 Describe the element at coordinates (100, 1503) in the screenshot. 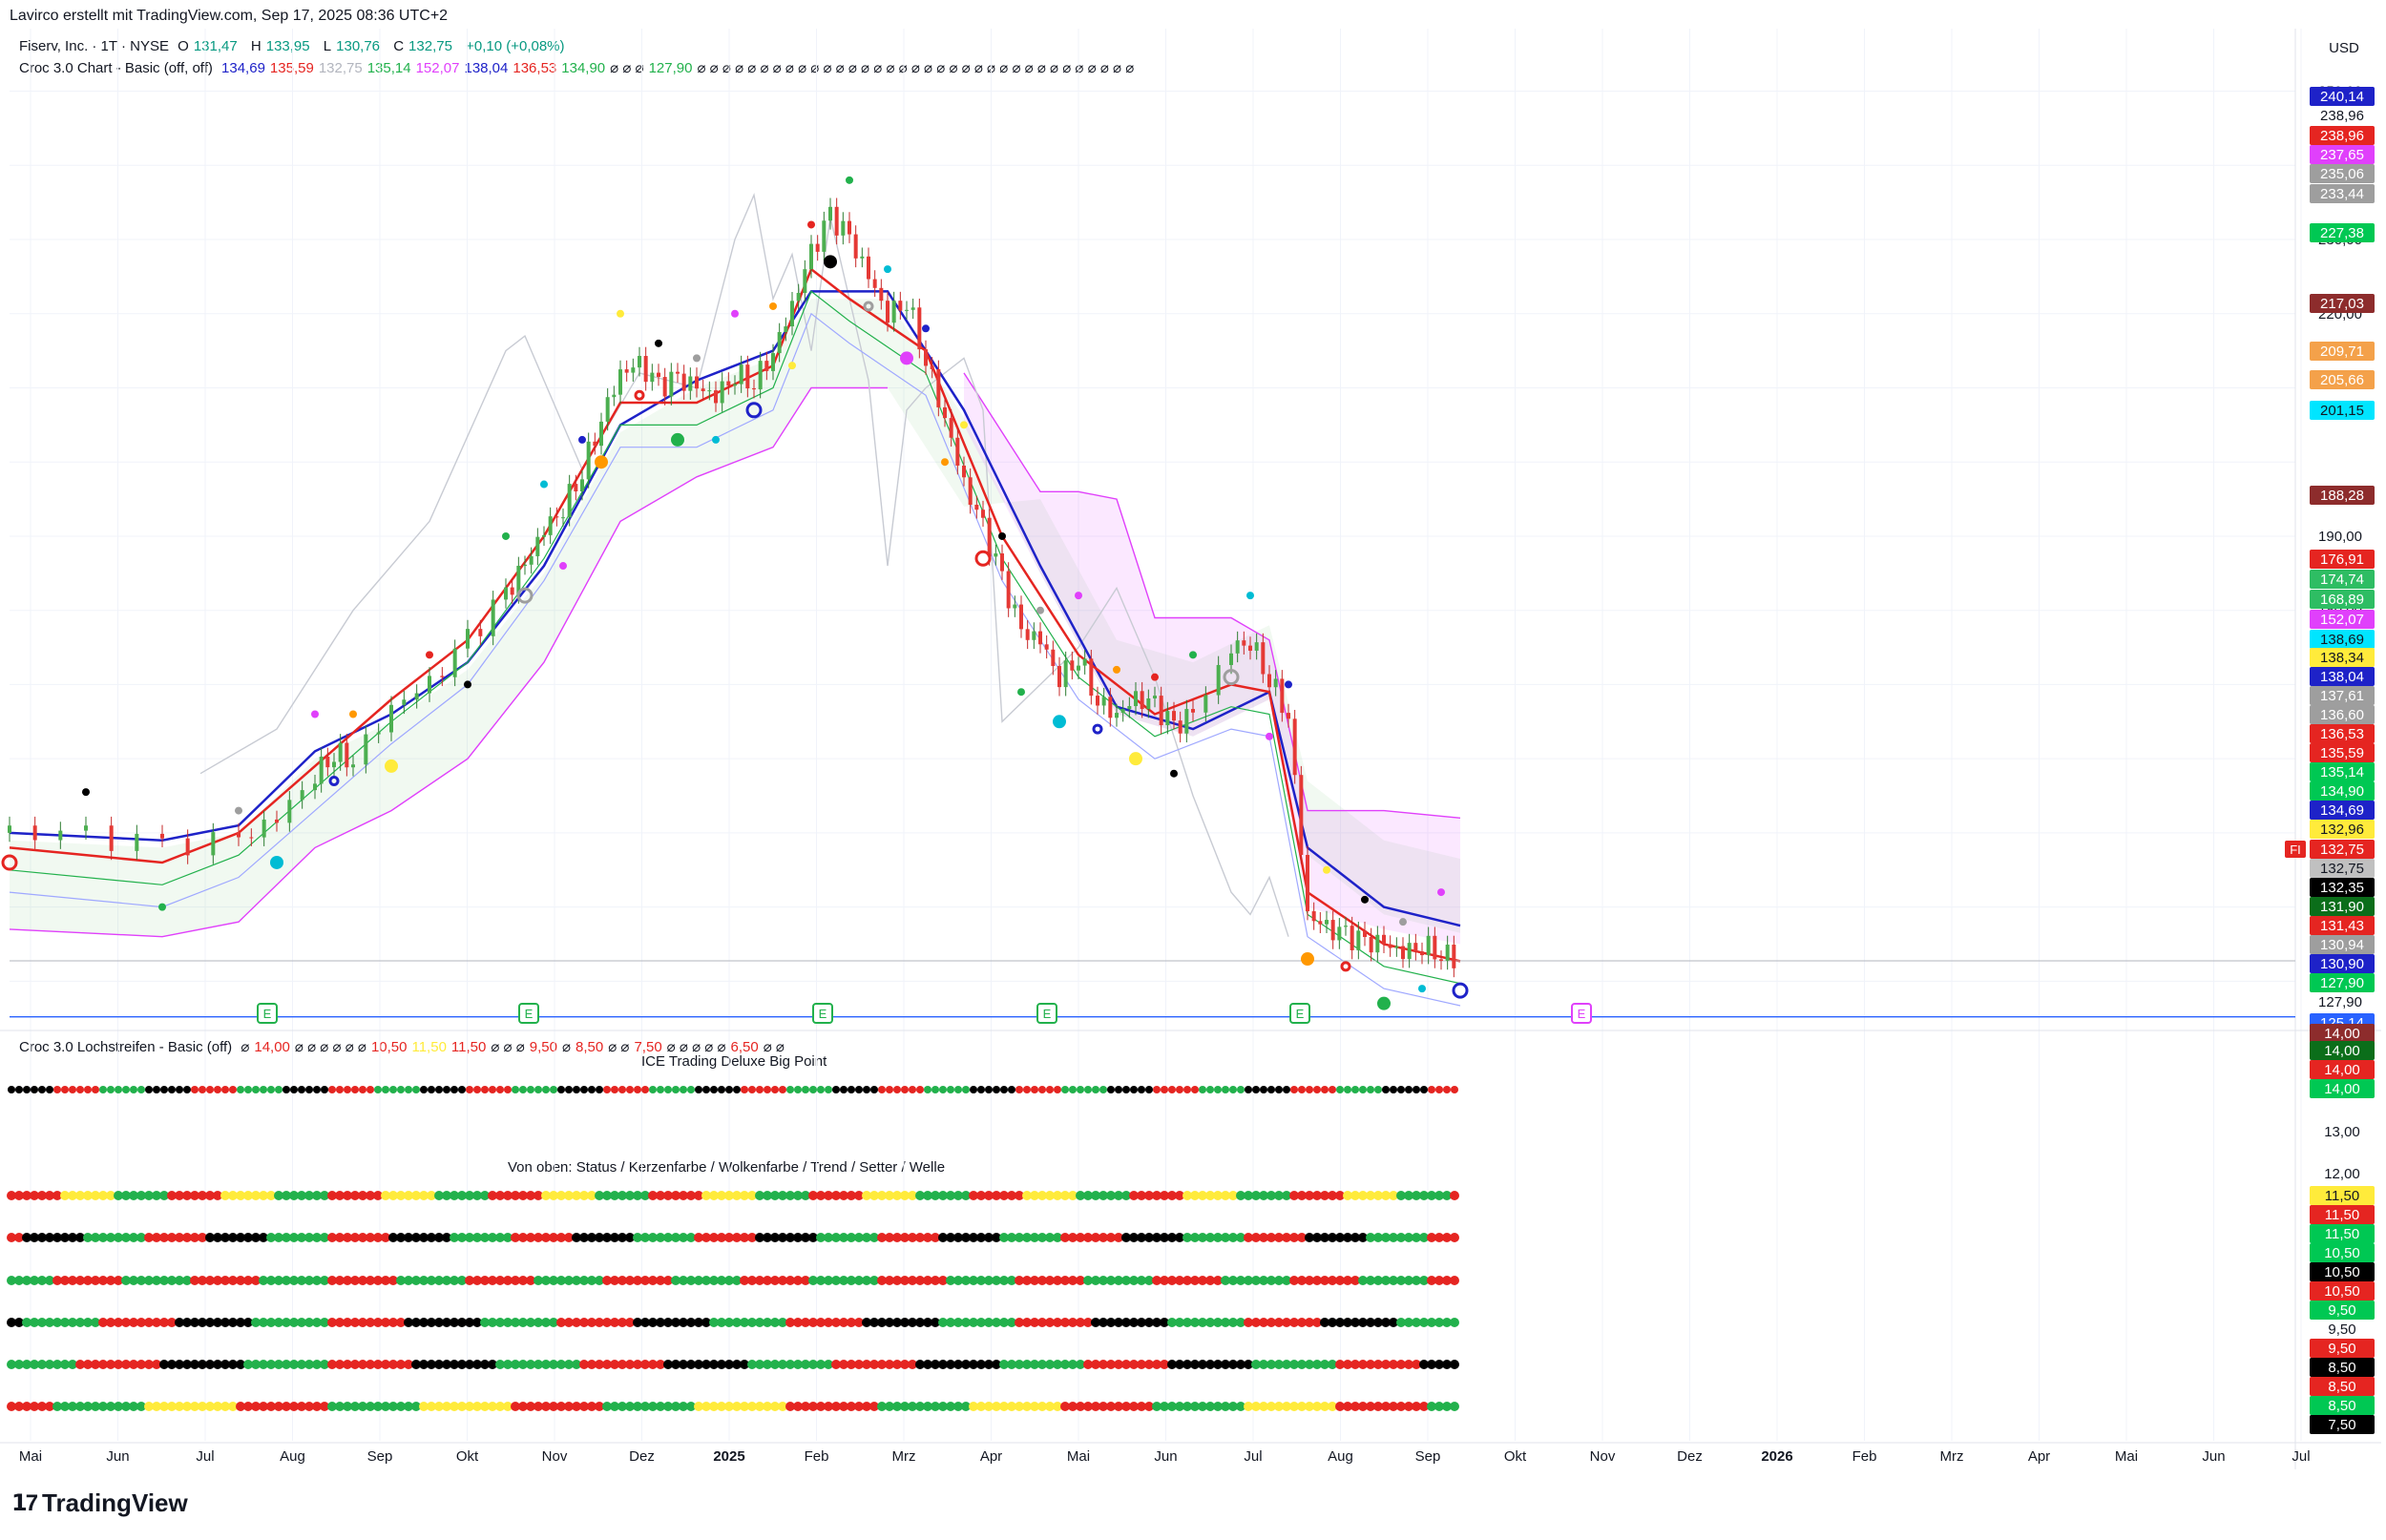

I see `tradingview-logo: 𝟭7 TradingView` at that location.